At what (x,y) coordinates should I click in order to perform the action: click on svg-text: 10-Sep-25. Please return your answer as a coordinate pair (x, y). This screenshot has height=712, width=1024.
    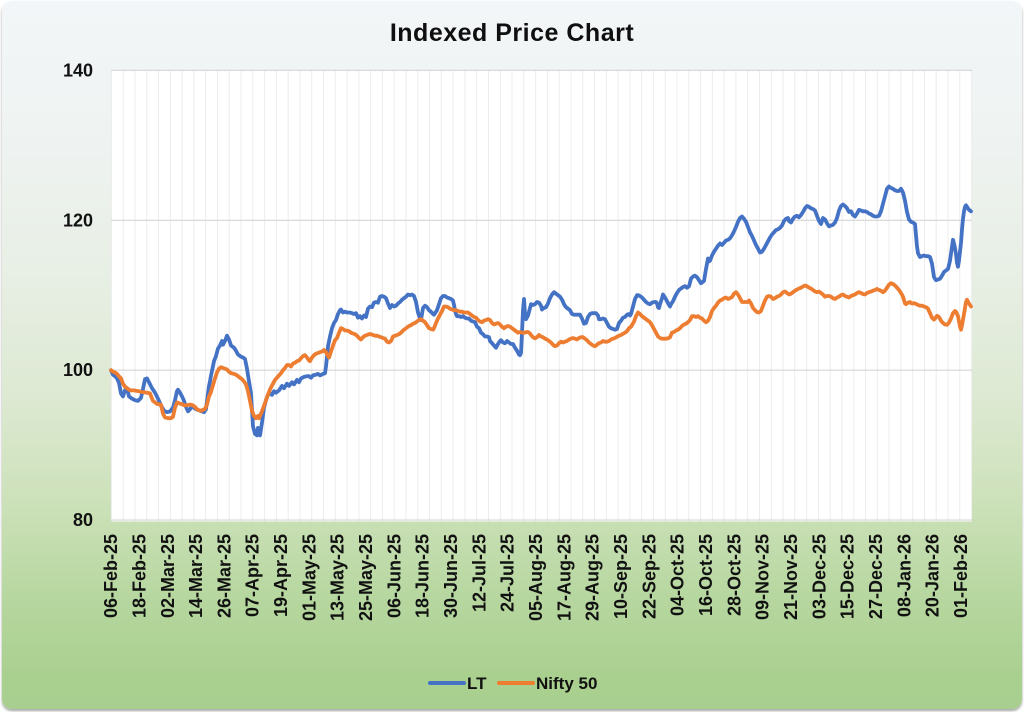
    Looking at the image, I should click on (621, 576).